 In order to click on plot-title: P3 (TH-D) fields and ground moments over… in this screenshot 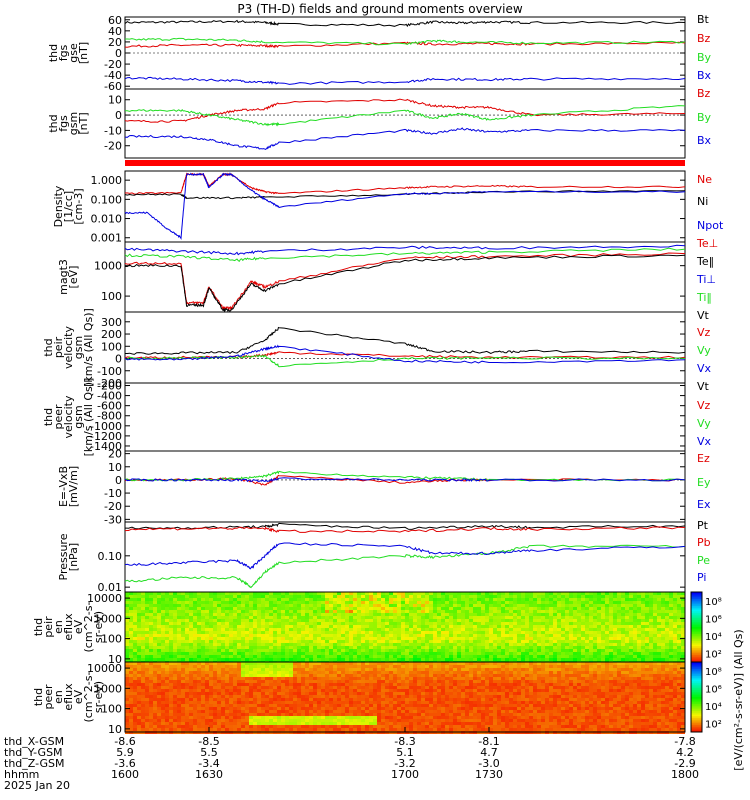, I will do `click(379, 9)`.